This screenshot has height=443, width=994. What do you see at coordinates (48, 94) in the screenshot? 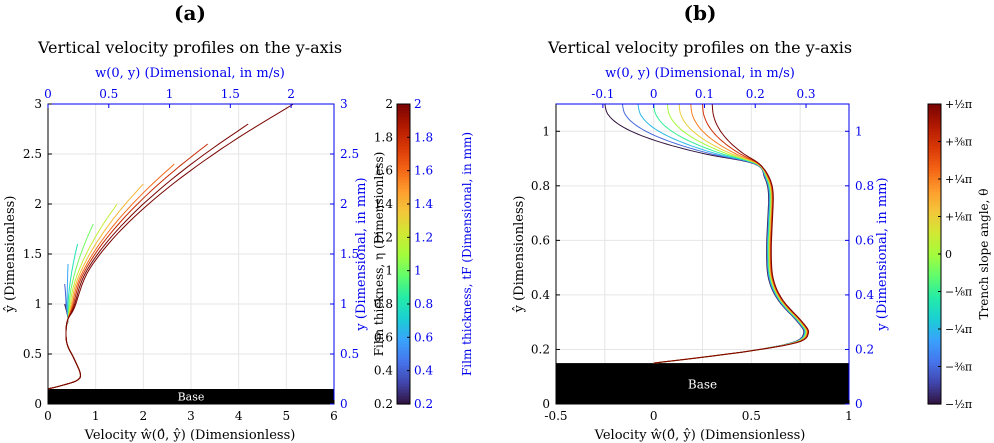
I see `top-tick-label: 0` at bounding box center [48, 94].